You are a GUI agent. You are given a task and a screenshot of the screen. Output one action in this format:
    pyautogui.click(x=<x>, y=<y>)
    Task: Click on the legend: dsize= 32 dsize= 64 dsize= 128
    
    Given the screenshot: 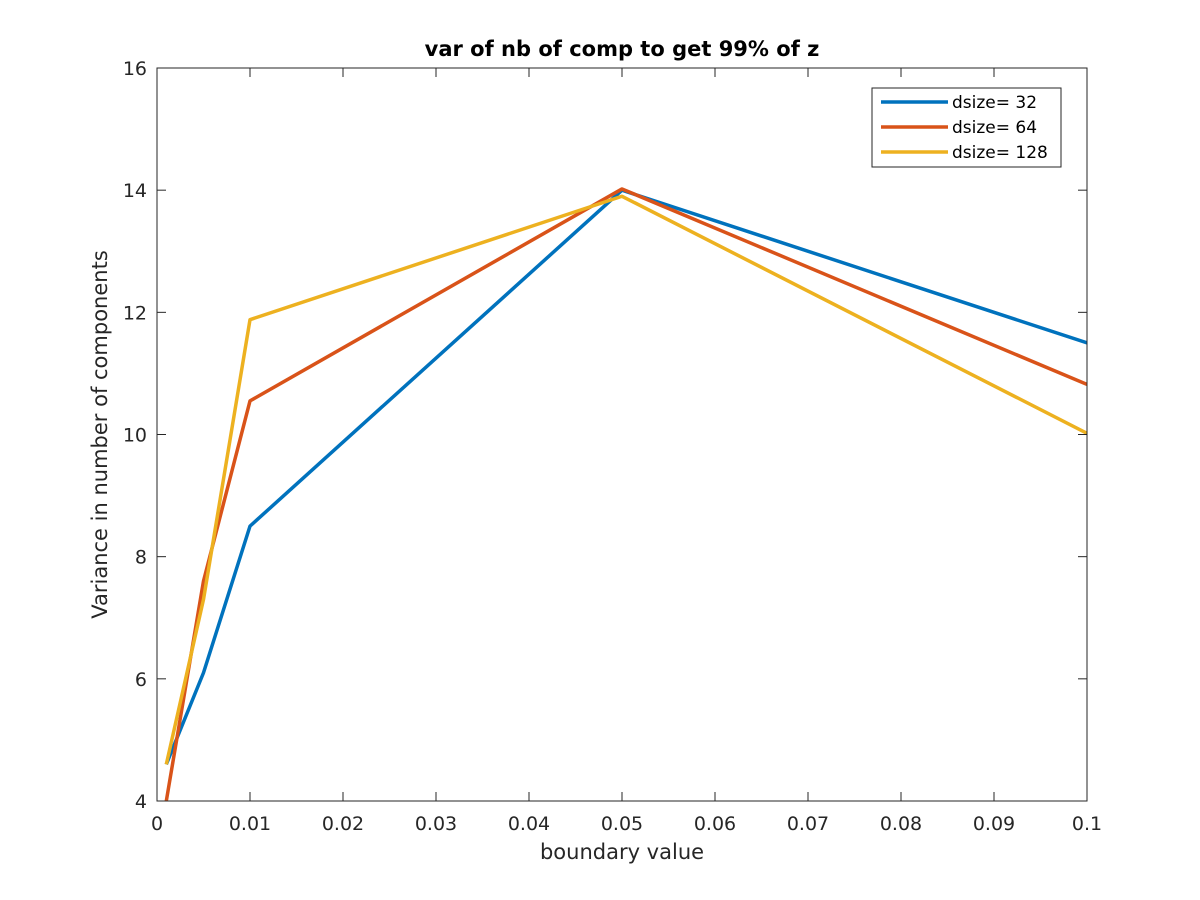 What is the action you would take?
    pyautogui.click(x=966, y=127)
    